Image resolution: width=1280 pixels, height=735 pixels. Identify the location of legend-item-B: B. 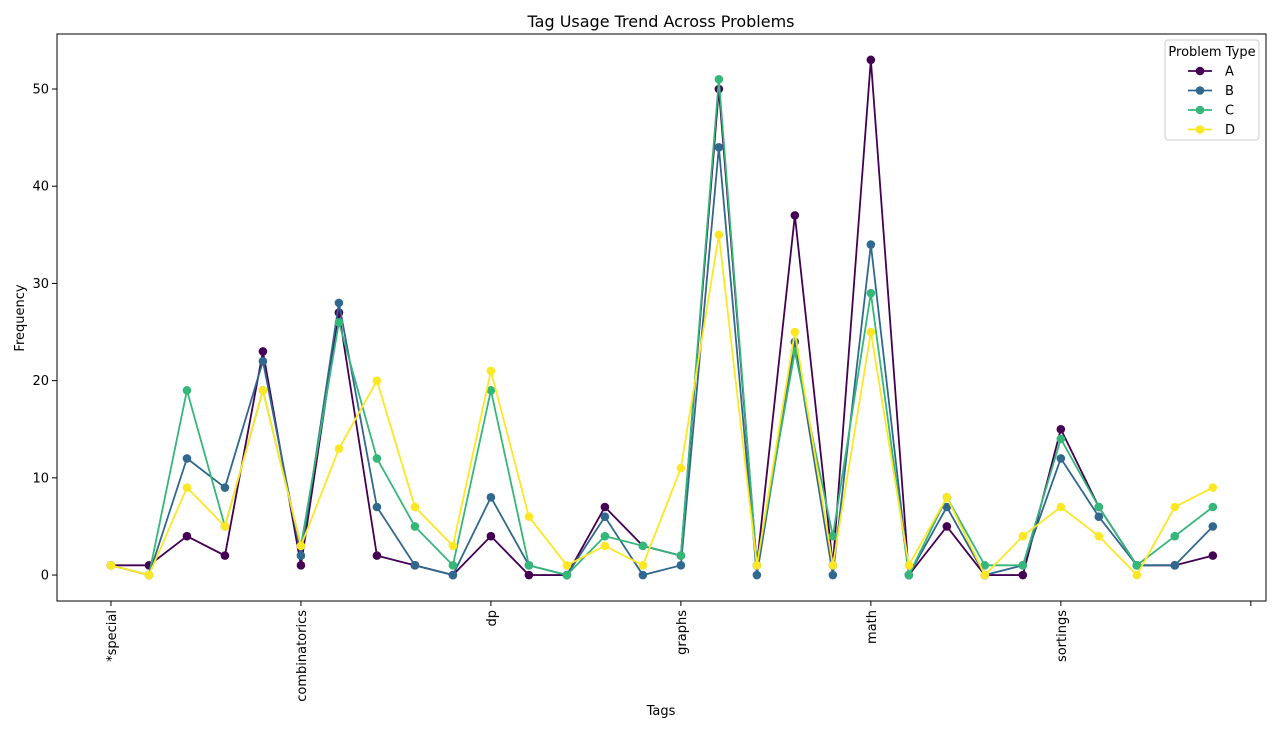
(1211, 91).